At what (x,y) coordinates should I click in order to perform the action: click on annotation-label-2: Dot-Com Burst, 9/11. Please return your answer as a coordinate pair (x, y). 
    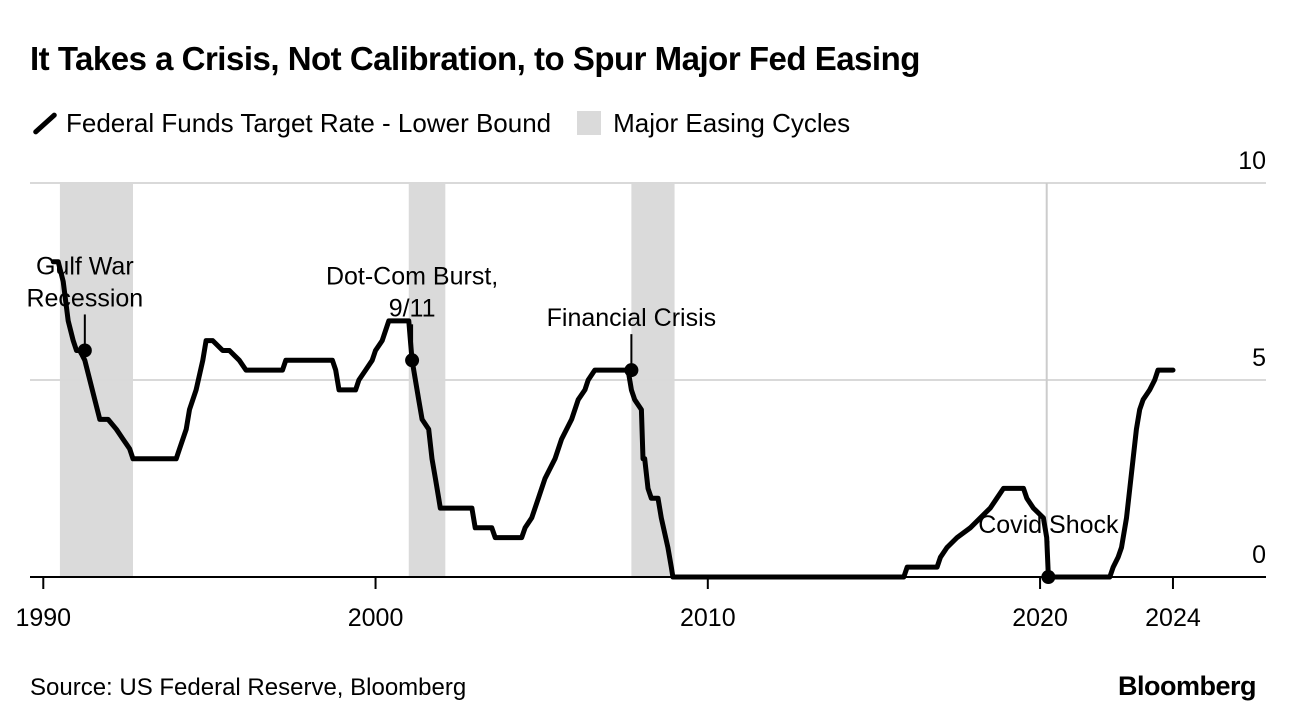
    Looking at the image, I should click on (412, 292).